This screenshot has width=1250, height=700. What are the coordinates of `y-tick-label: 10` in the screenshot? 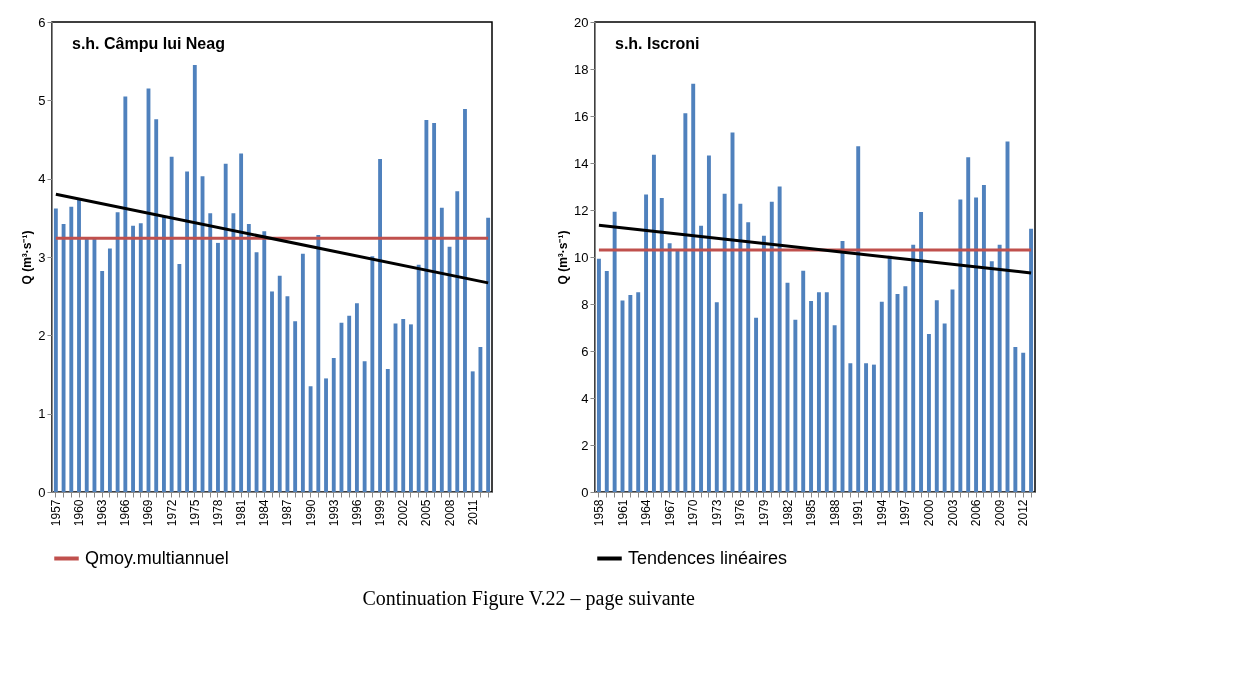 It's located at (581, 257).